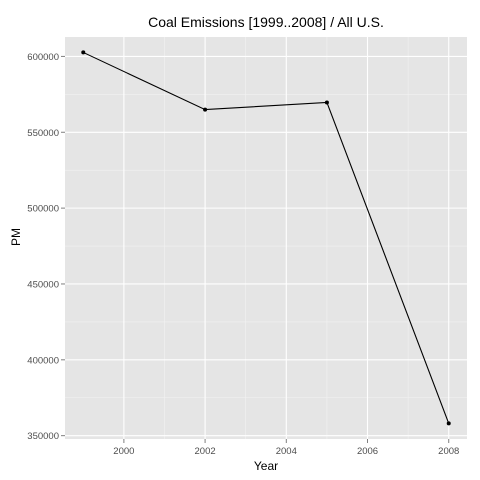 This screenshot has width=480, height=480. I want to click on y-axis-title: PM, so click(16, 237).